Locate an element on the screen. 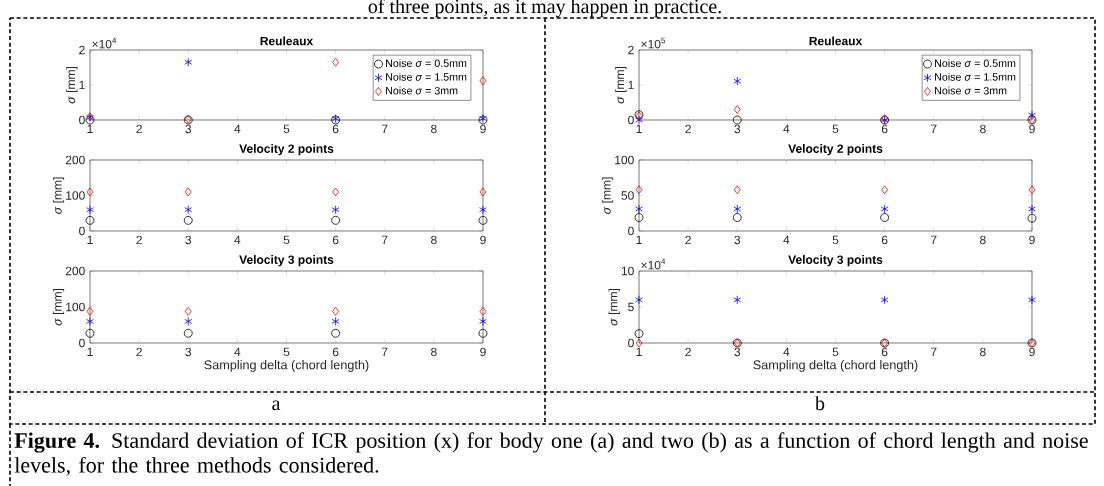 The height and width of the screenshot is (486, 1104). legend-label: Noise σ = 1.5mm is located at coordinates (975, 76).